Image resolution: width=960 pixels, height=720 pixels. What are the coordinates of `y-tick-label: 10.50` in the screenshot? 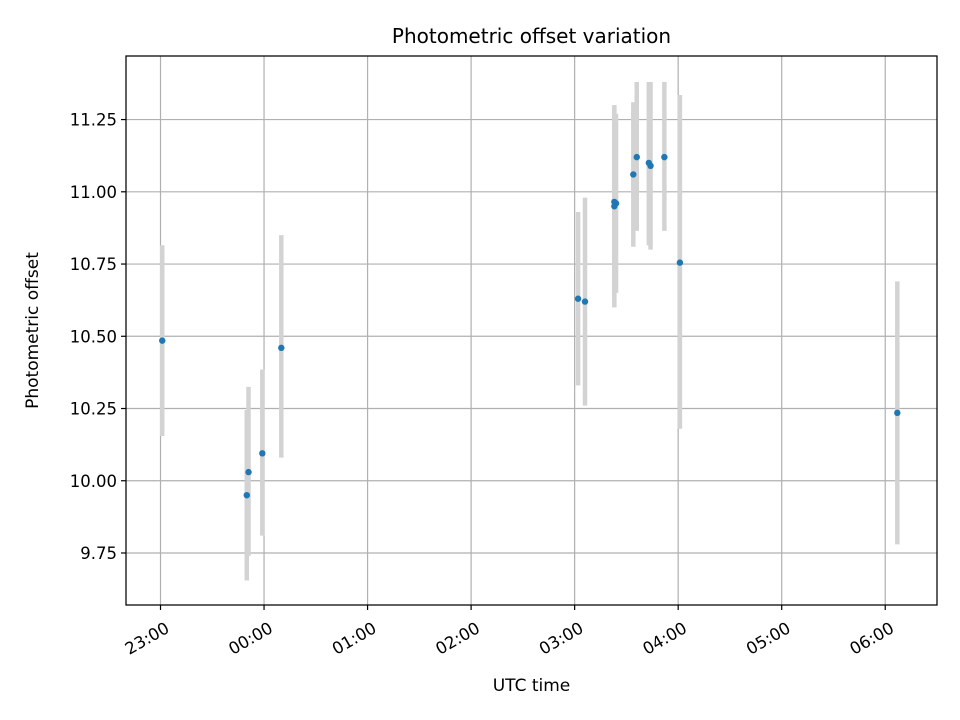 It's located at (93, 336).